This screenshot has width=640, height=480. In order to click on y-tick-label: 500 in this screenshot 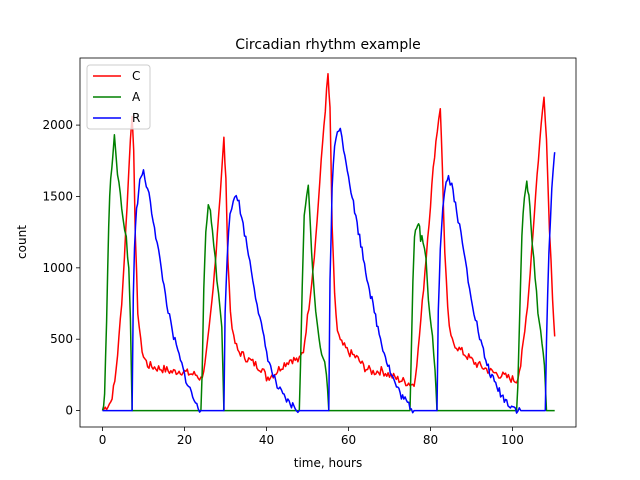, I will do `click(61, 339)`.